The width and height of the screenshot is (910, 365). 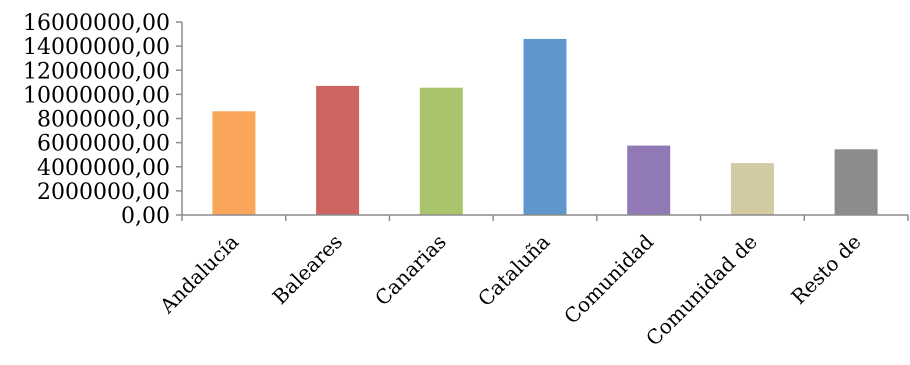 What do you see at coordinates (103, 144) in the screenshot?
I see `y-tick-label: 6000000,00` at bounding box center [103, 144].